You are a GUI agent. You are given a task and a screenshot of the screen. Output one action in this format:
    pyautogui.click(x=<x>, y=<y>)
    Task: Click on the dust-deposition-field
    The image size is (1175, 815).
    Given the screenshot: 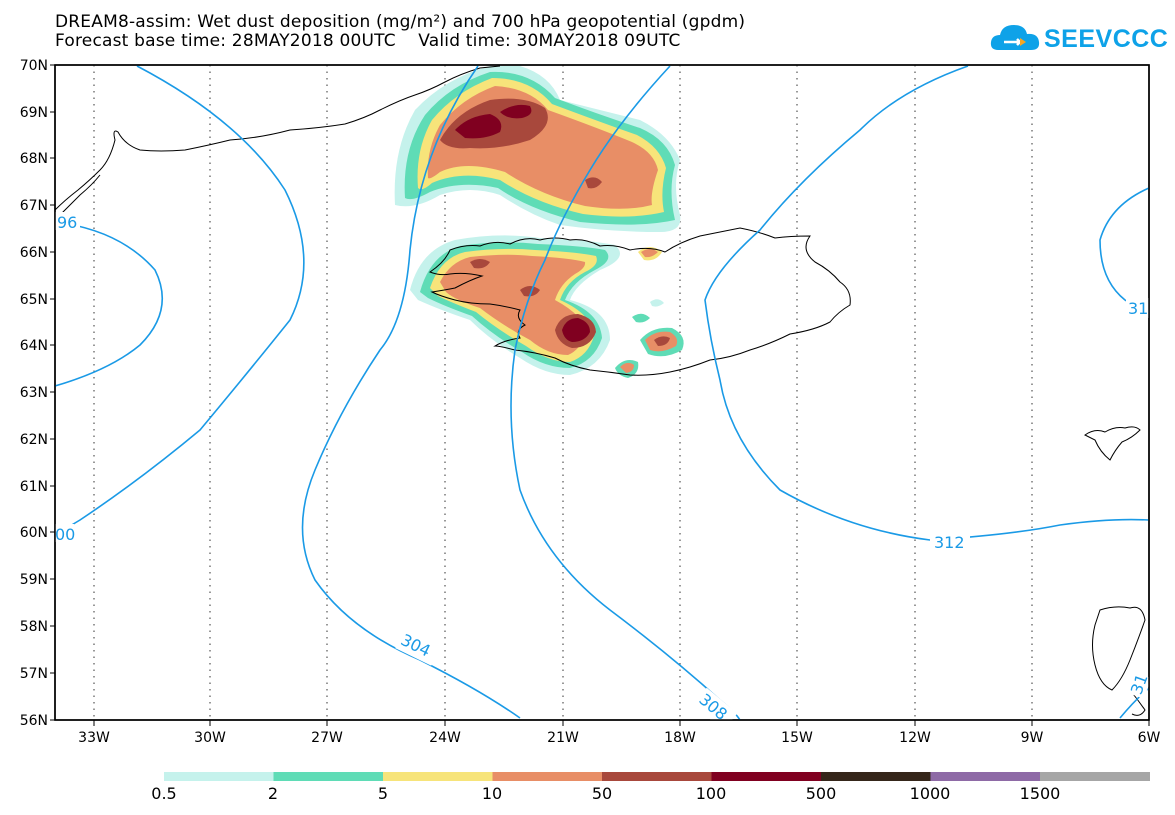 What is the action you would take?
    pyautogui.click(x=539, y=222)
    